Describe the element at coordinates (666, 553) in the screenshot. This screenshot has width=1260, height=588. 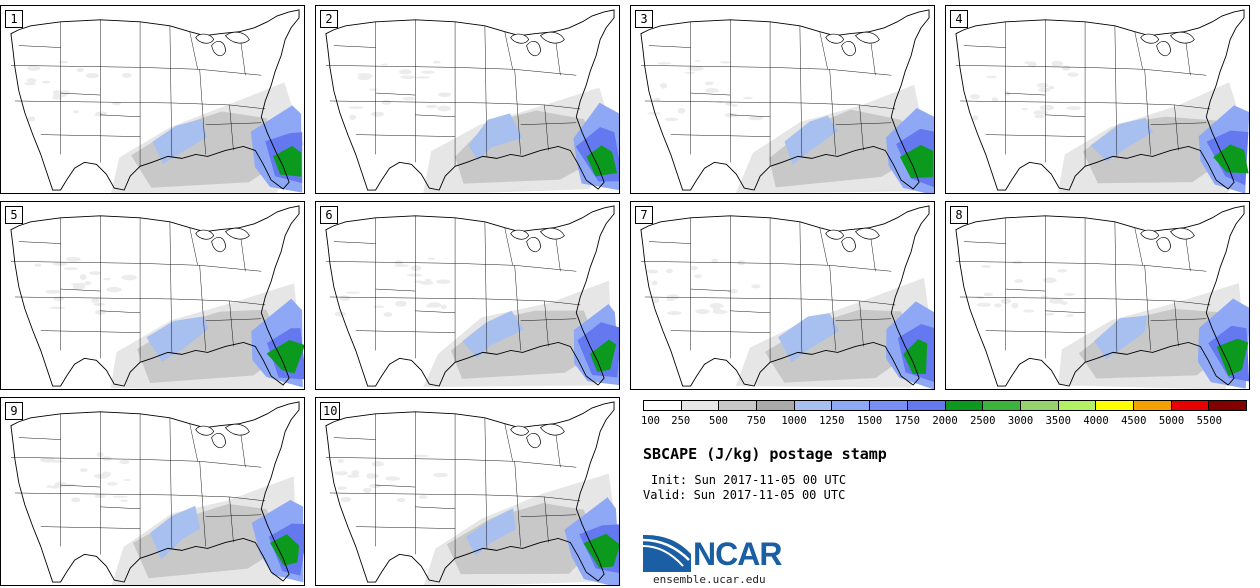
I see `ncar-swoosh-icon` at that location.